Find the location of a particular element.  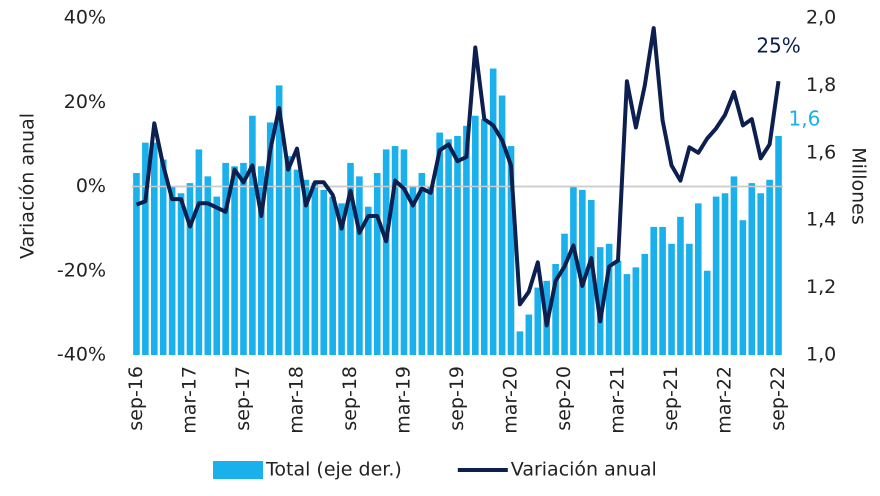

y2-tick-label: 1,0 is located at coordinates (821, 355).